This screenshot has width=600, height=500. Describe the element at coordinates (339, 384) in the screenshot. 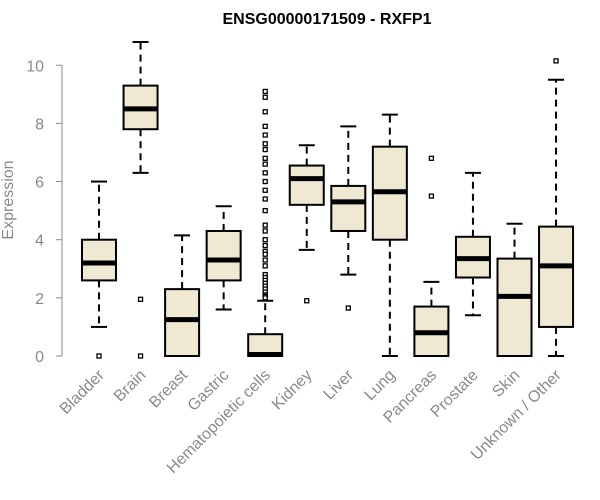

I see `category-label: Liver` at that location.